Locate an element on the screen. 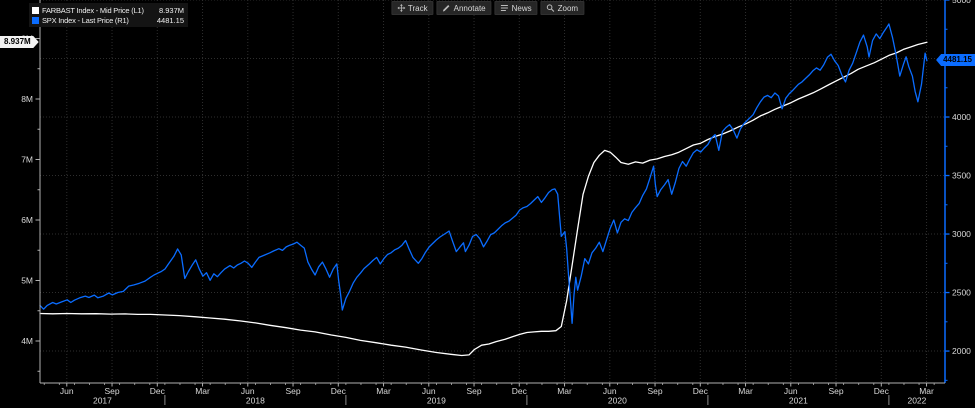 The height and width of the screenshot is (408, 975). left-axis-tick-label: 8M is located at coordinates (27, 99).